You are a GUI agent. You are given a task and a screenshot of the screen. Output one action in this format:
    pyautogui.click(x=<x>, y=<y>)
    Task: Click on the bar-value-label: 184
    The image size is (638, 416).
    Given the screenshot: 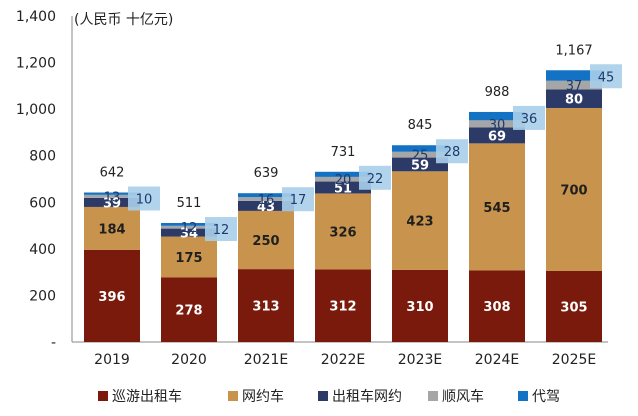 What is the action you would take?
    pyautogui.click(x=111, y=229)
    